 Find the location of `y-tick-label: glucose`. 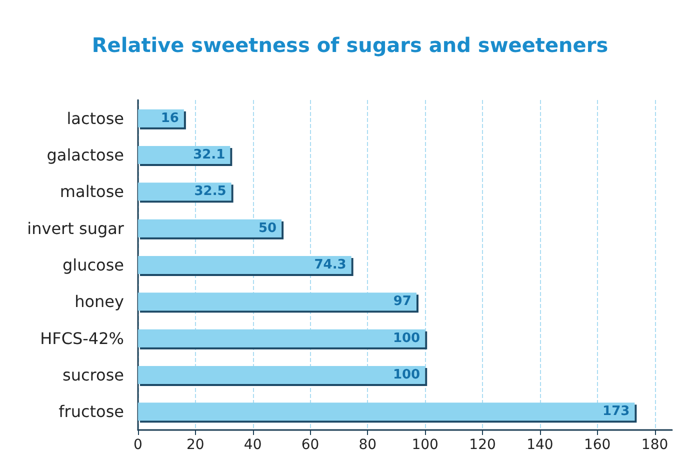

y-tick-label: glucose is located at coordinates (93, 265).